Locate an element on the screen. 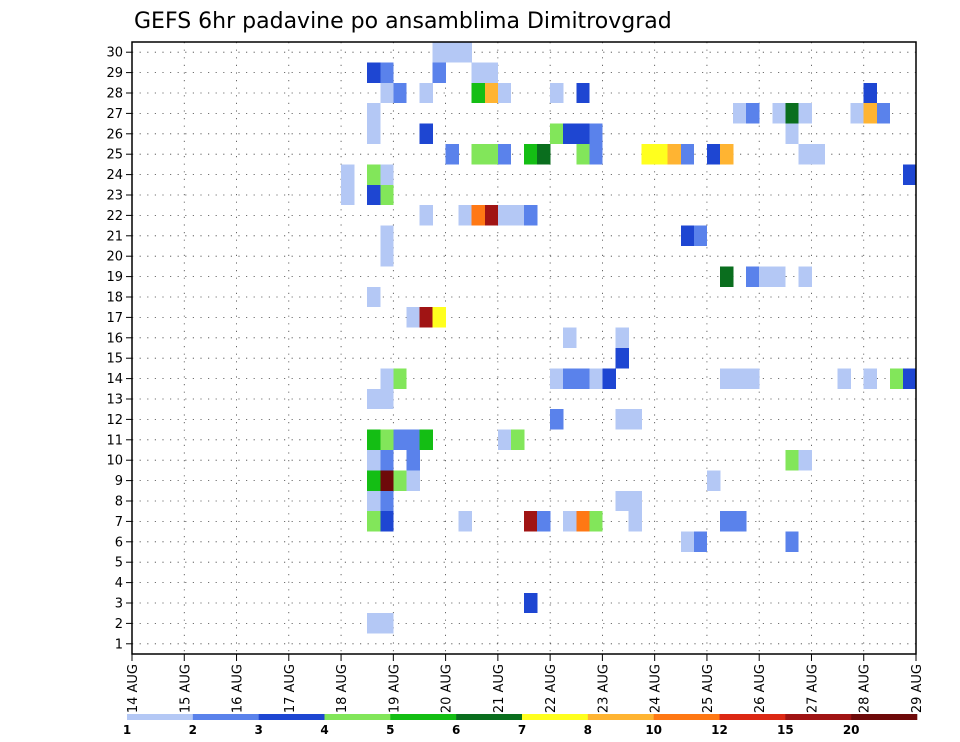  y-tick-label: 18 is located at coordinates (114, 298).